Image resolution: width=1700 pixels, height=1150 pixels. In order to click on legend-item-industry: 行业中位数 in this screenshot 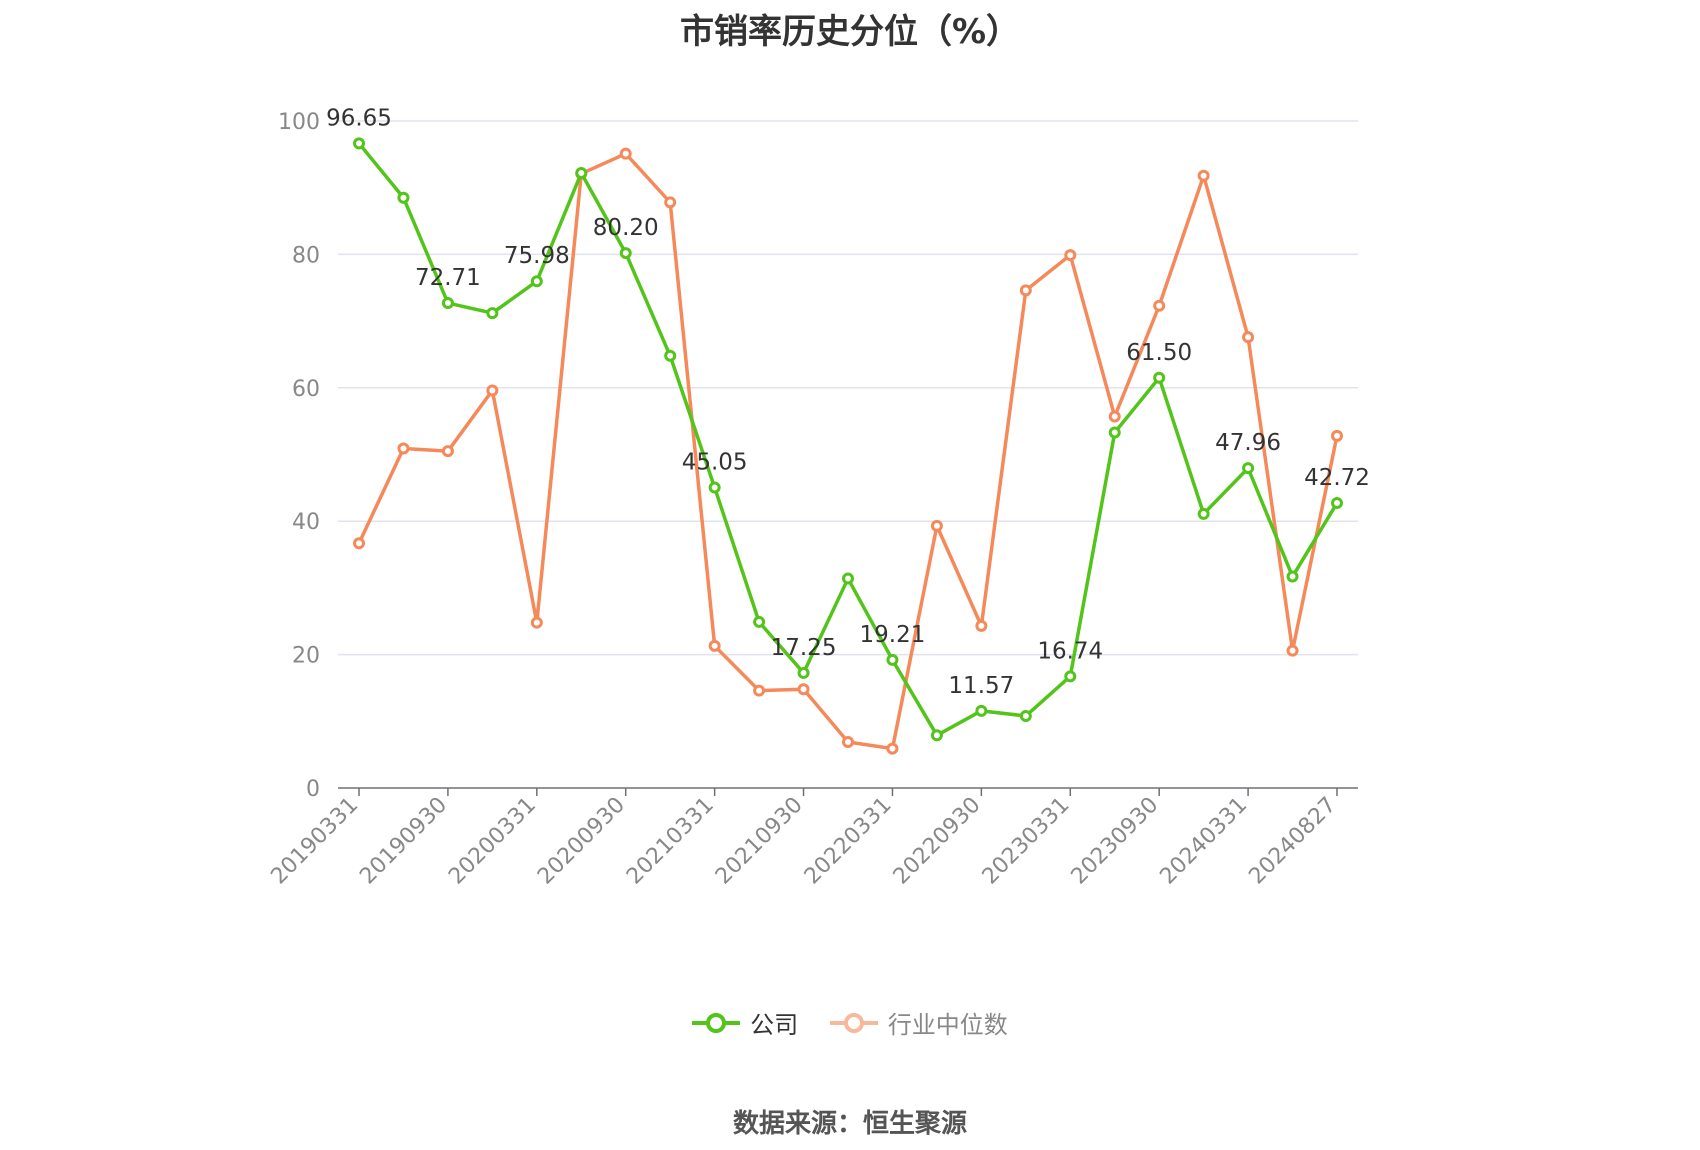, I will do `click(918, 1022)`.